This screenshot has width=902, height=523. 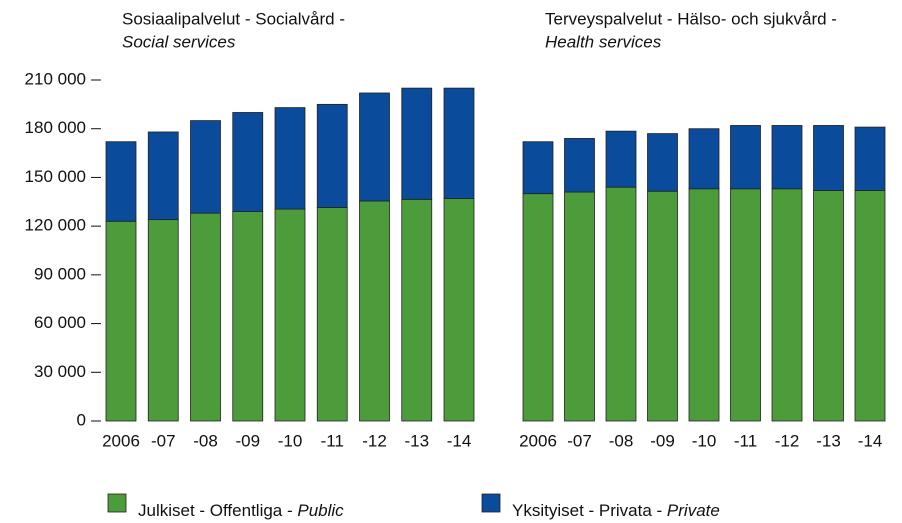 I want to click on chart-subtitle: Social services, so click(x=179, y=41).